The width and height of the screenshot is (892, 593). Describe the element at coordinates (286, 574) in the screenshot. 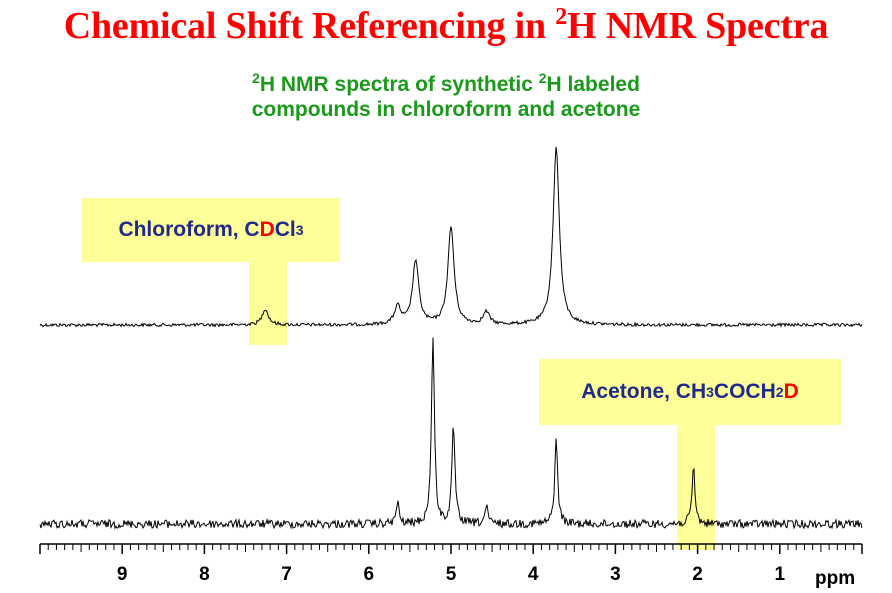

I see `tick-label-7: 7` at that location.